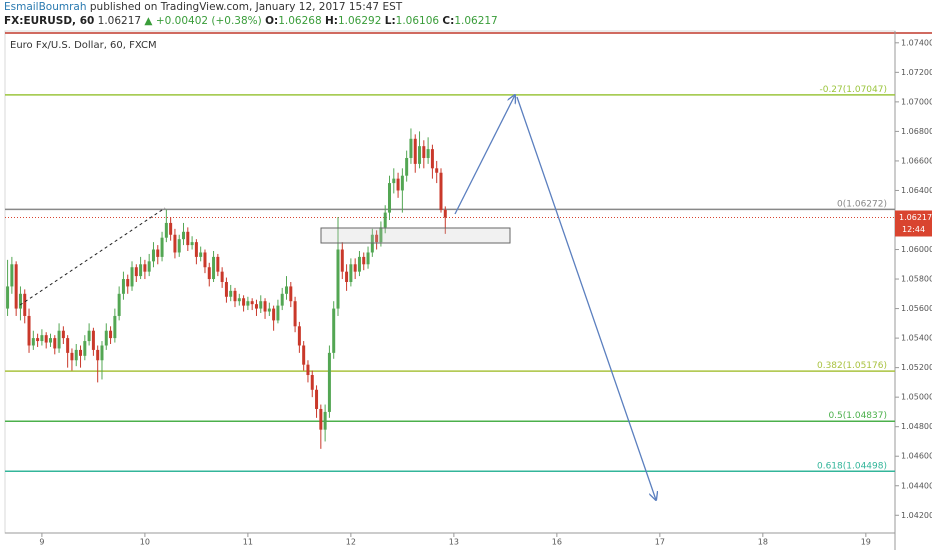 The width and height of the screenshot is (932, 550). What do you see at coordinates (83, 45) in the screenshot?
I see `chart-title: Euro Fx/U.S. Dollar, 60, FXCM` at bounding box center [83, 45].